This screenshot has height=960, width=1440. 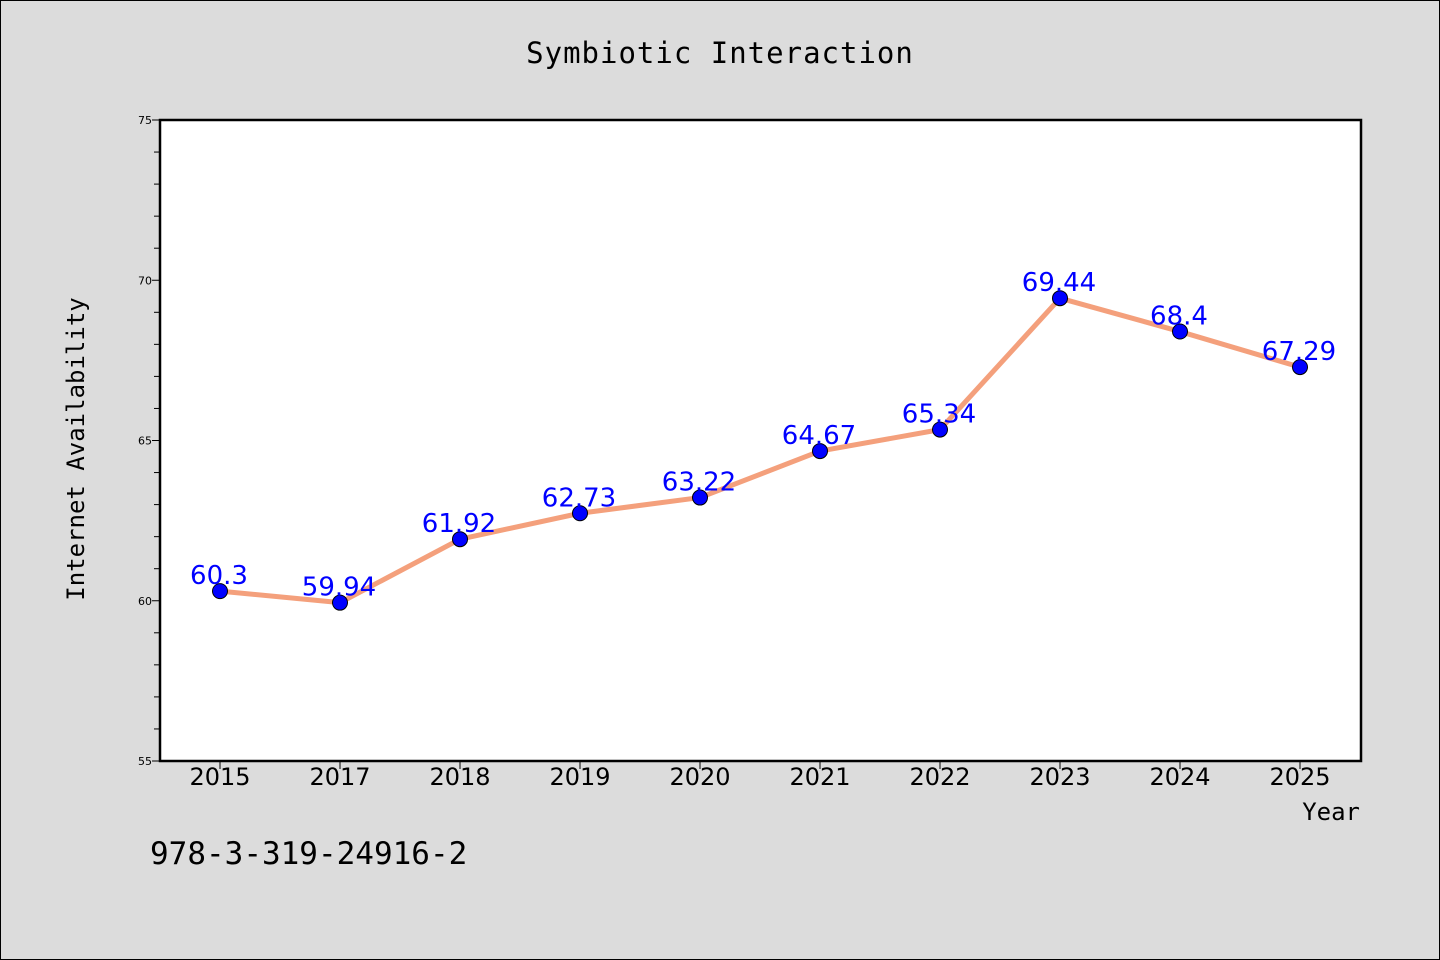 I want to click on x-axis-ticks: 2015 2017 2018 2019 2020 2021 2022 2023 2024 2025, so click(x=760, y=776).